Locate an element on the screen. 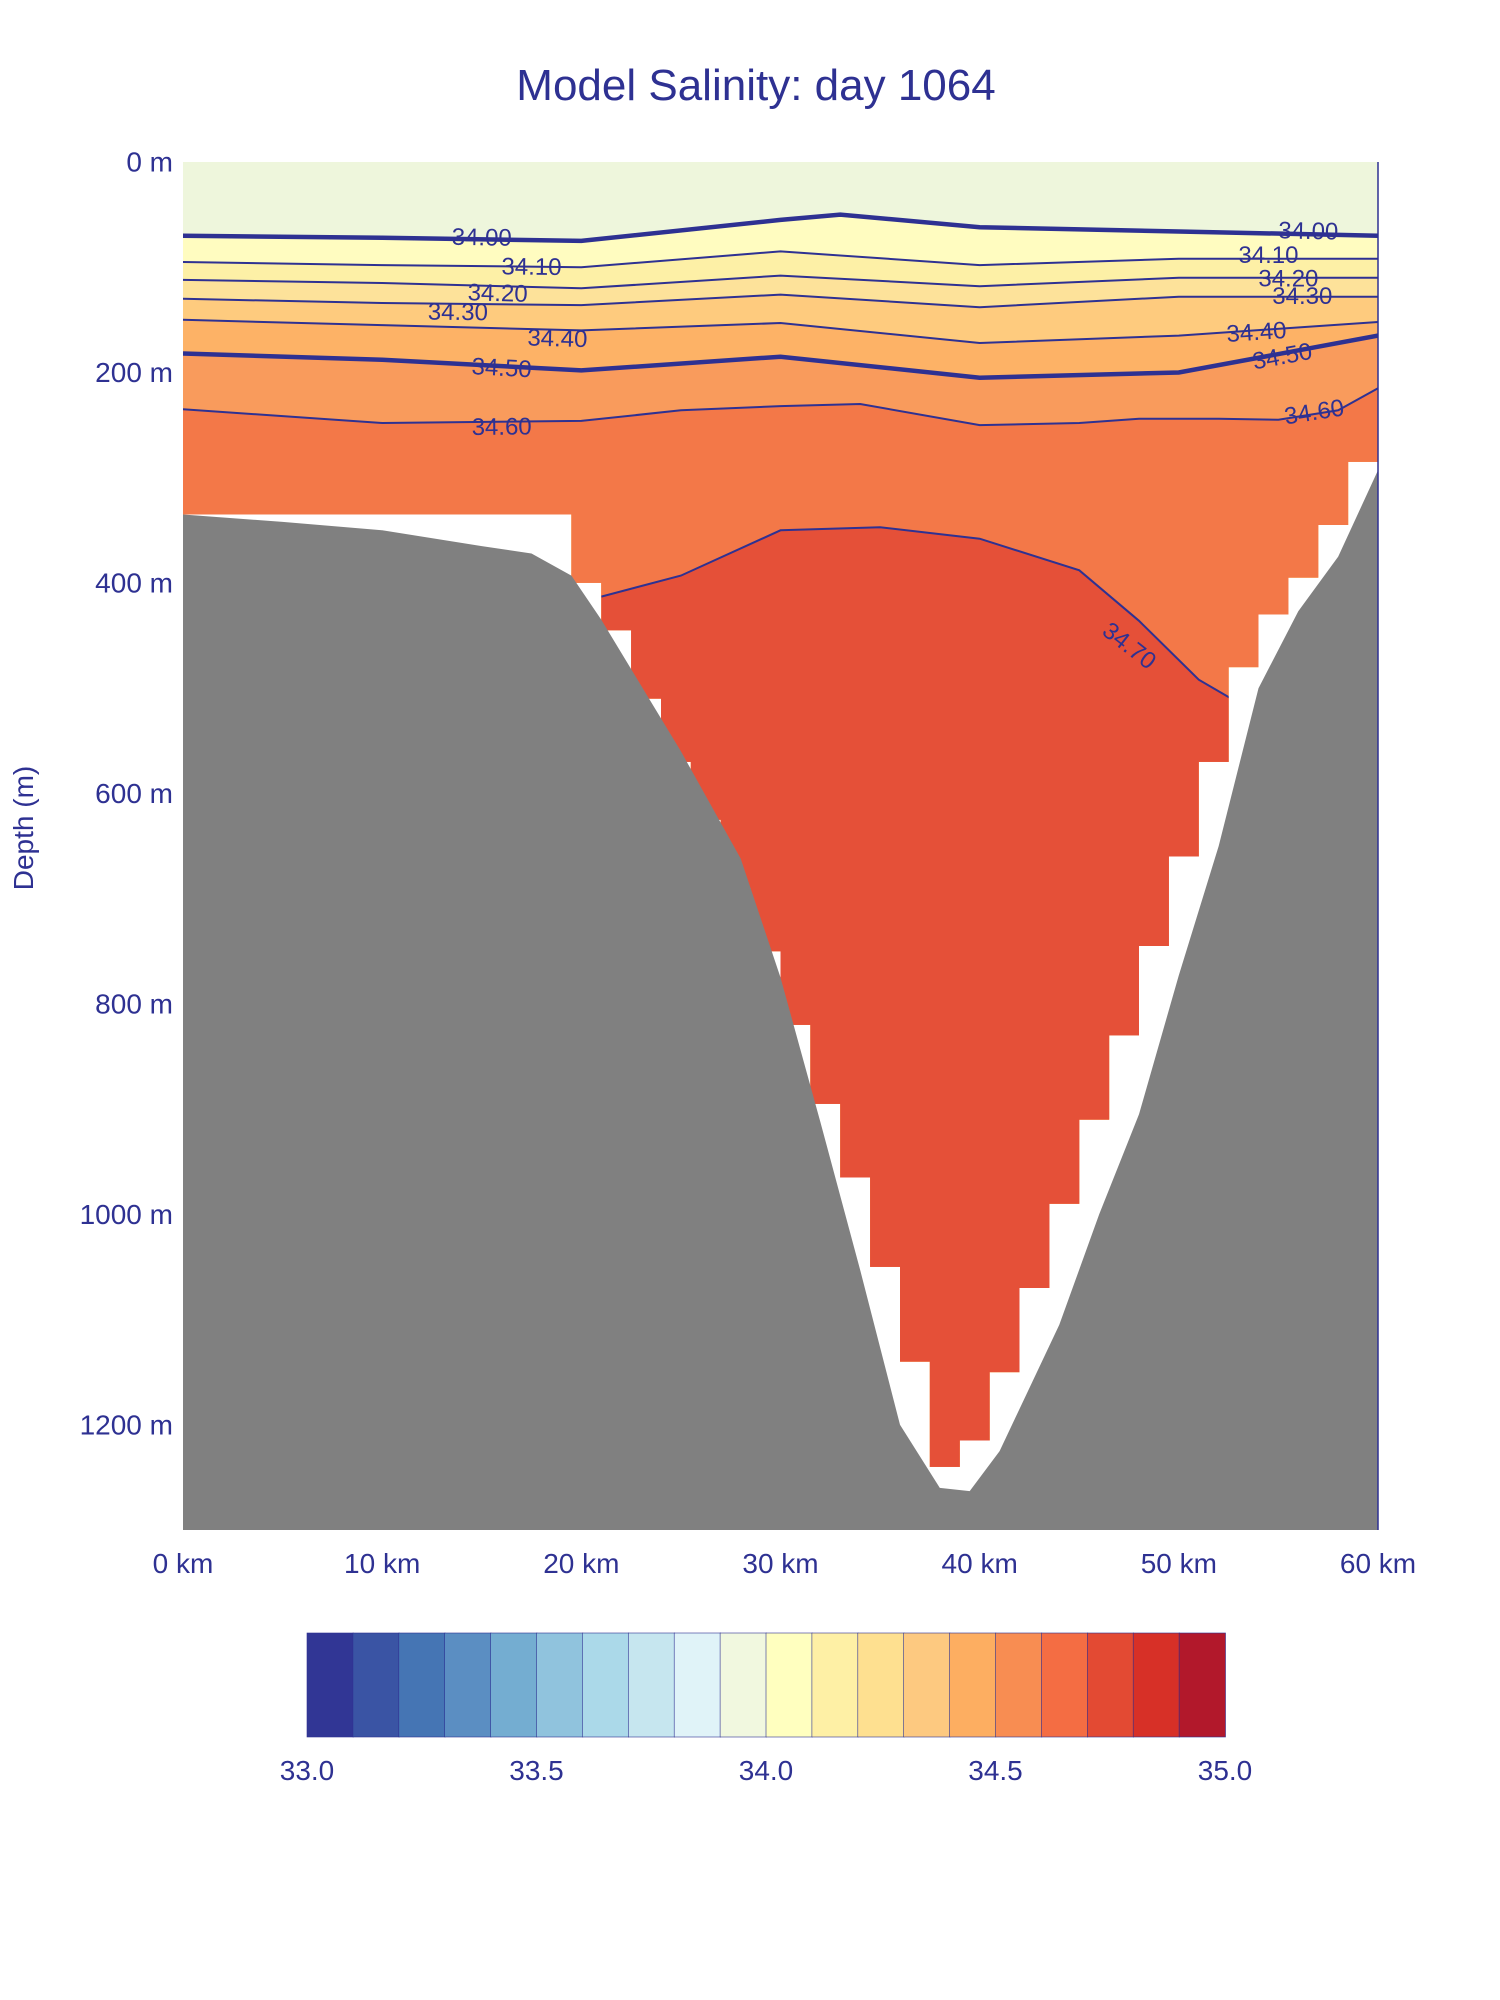 Image resolution: width=1500 pixels, height=2000 pixels. y-axis-label: Depth (m) is located at coordinates (23, 828).